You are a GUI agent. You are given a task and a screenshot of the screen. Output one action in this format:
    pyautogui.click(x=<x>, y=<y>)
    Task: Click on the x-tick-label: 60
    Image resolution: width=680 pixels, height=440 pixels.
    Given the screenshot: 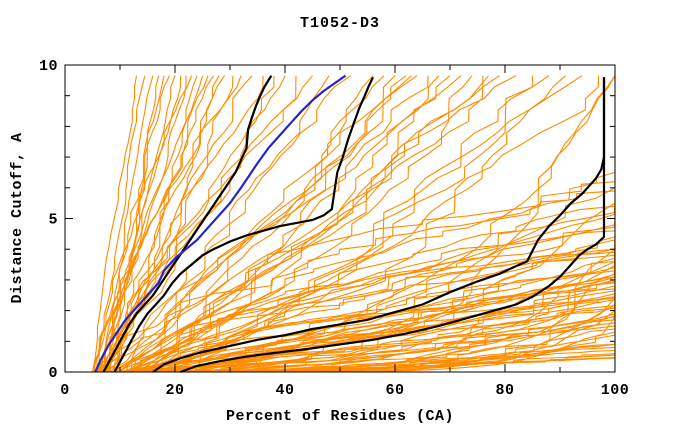 What is the action you would take?
    pyautogui.click(x=394, y=390)
    